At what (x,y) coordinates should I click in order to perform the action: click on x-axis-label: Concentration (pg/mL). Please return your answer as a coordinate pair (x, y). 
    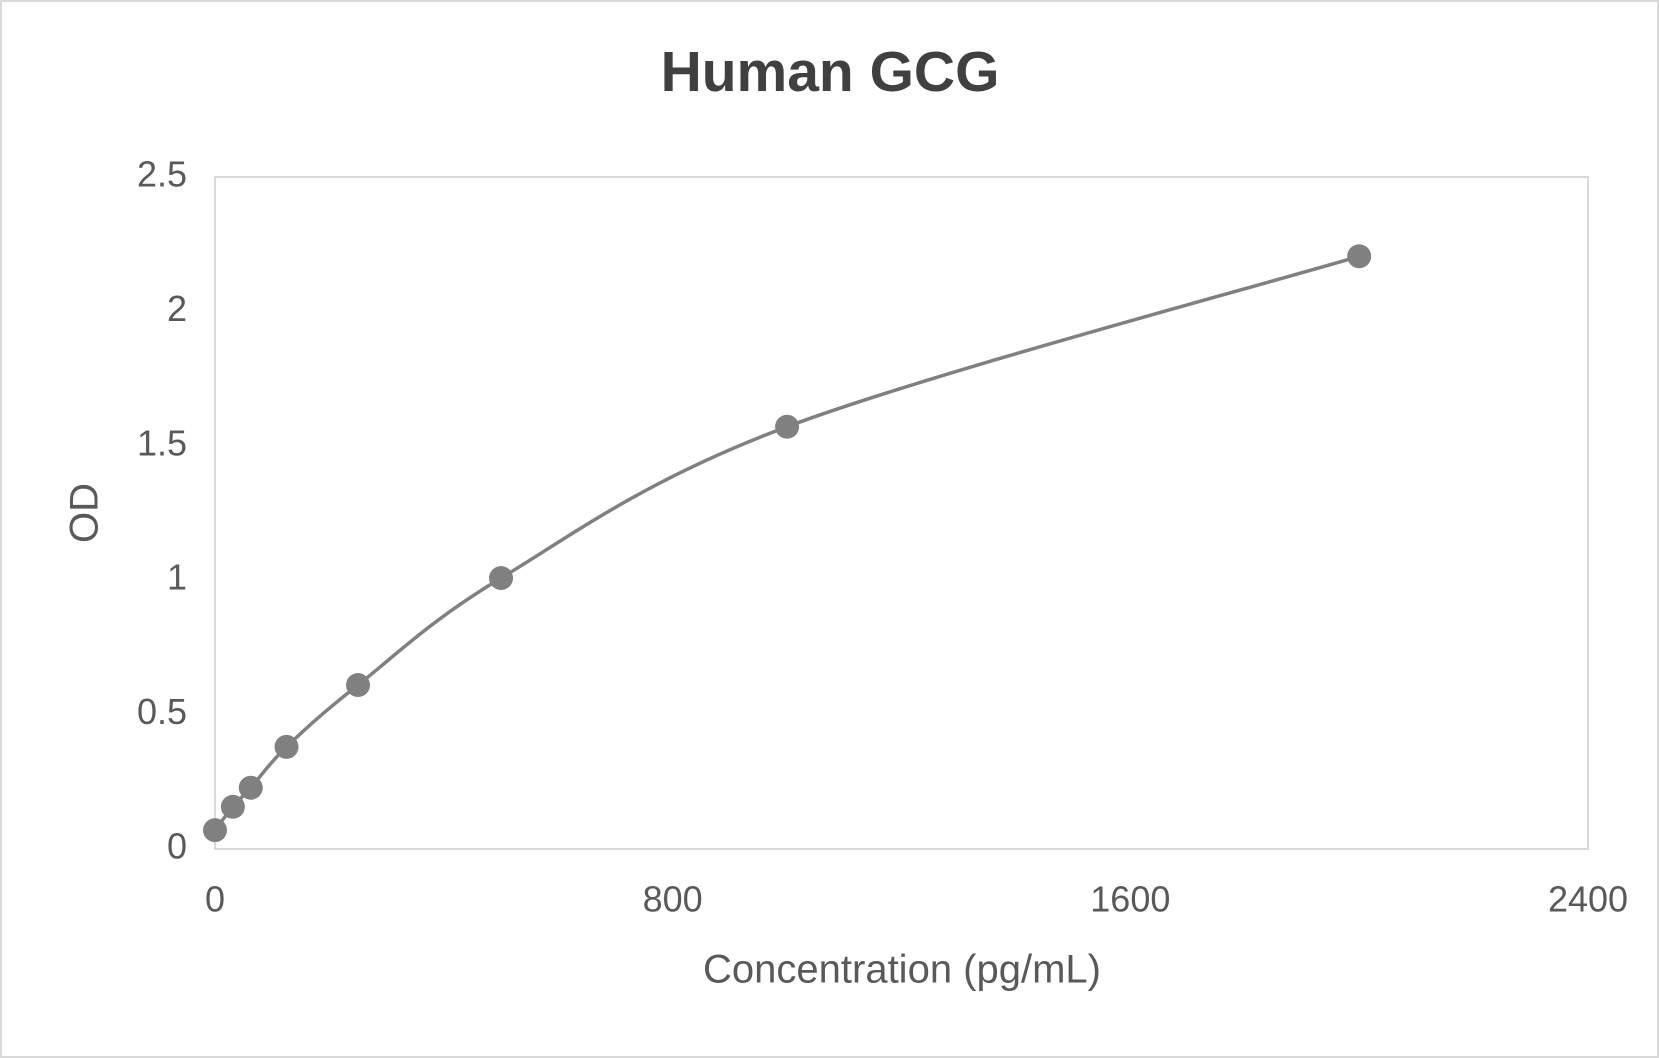
    Looking at the image, I should click on (902, 970).